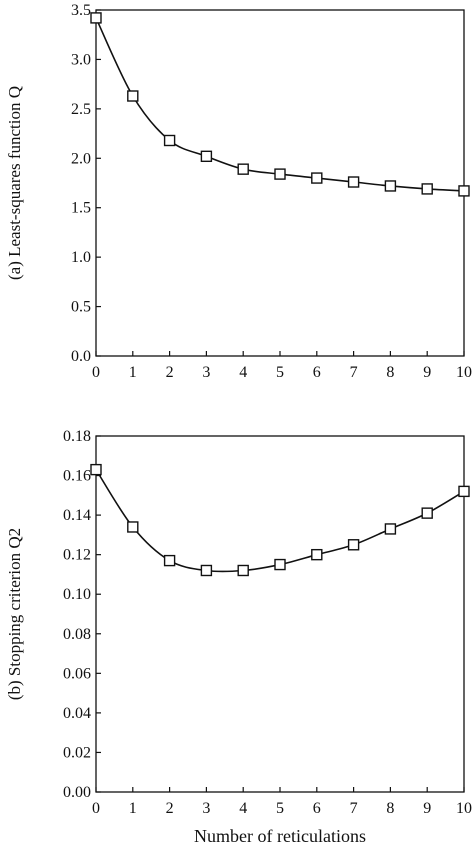  I want to click on series-line, so click(280, 521).